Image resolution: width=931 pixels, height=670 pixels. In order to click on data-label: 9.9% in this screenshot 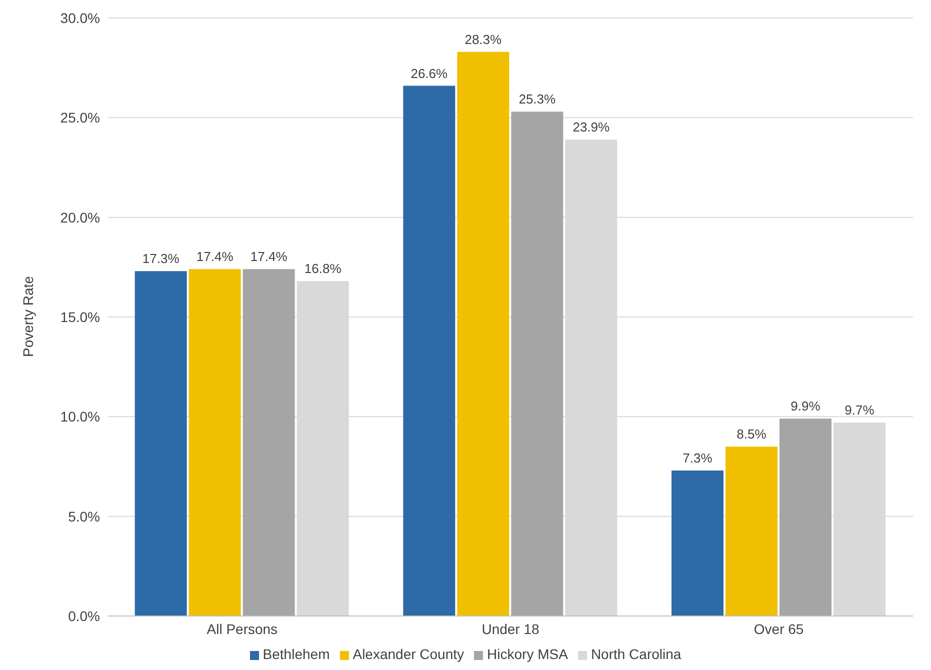, I will do `click(805, 406)`.